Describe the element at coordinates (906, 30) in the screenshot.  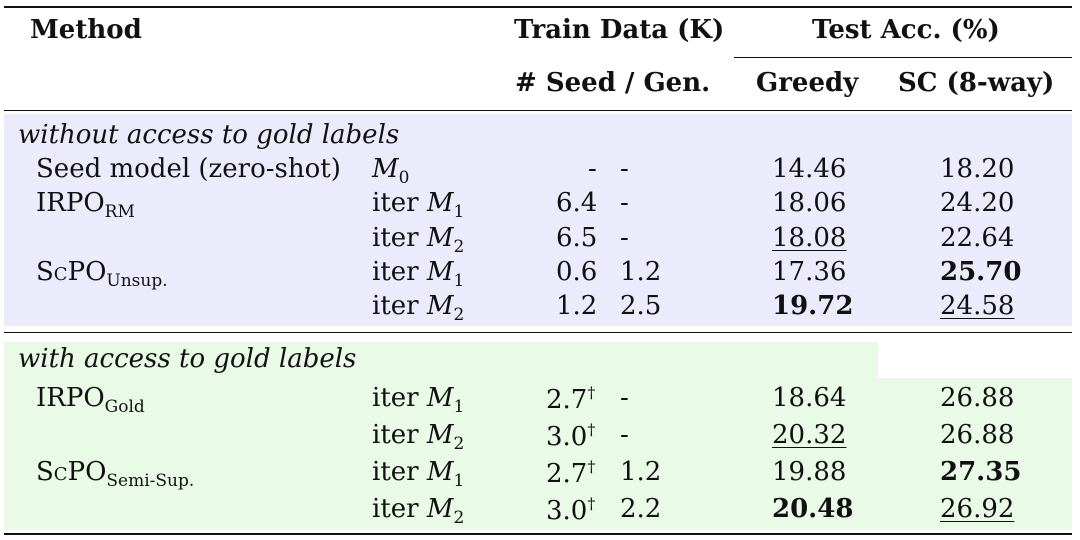
I see `header-test-acc: Test Acc. (%)` at that location.